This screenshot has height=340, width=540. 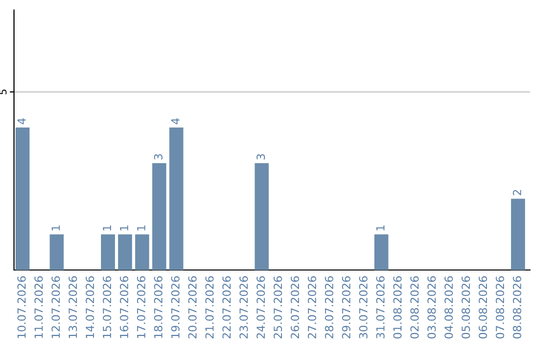 I want to click on x-tick-label: 02.08.2026, so click(x=414, y=307).